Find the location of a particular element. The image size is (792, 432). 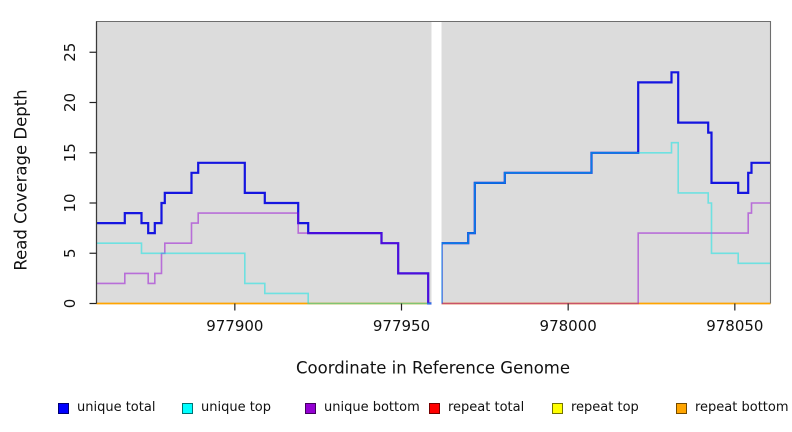

y-axis-label: Read Coverage Depth is located at coordinates (21, 180).